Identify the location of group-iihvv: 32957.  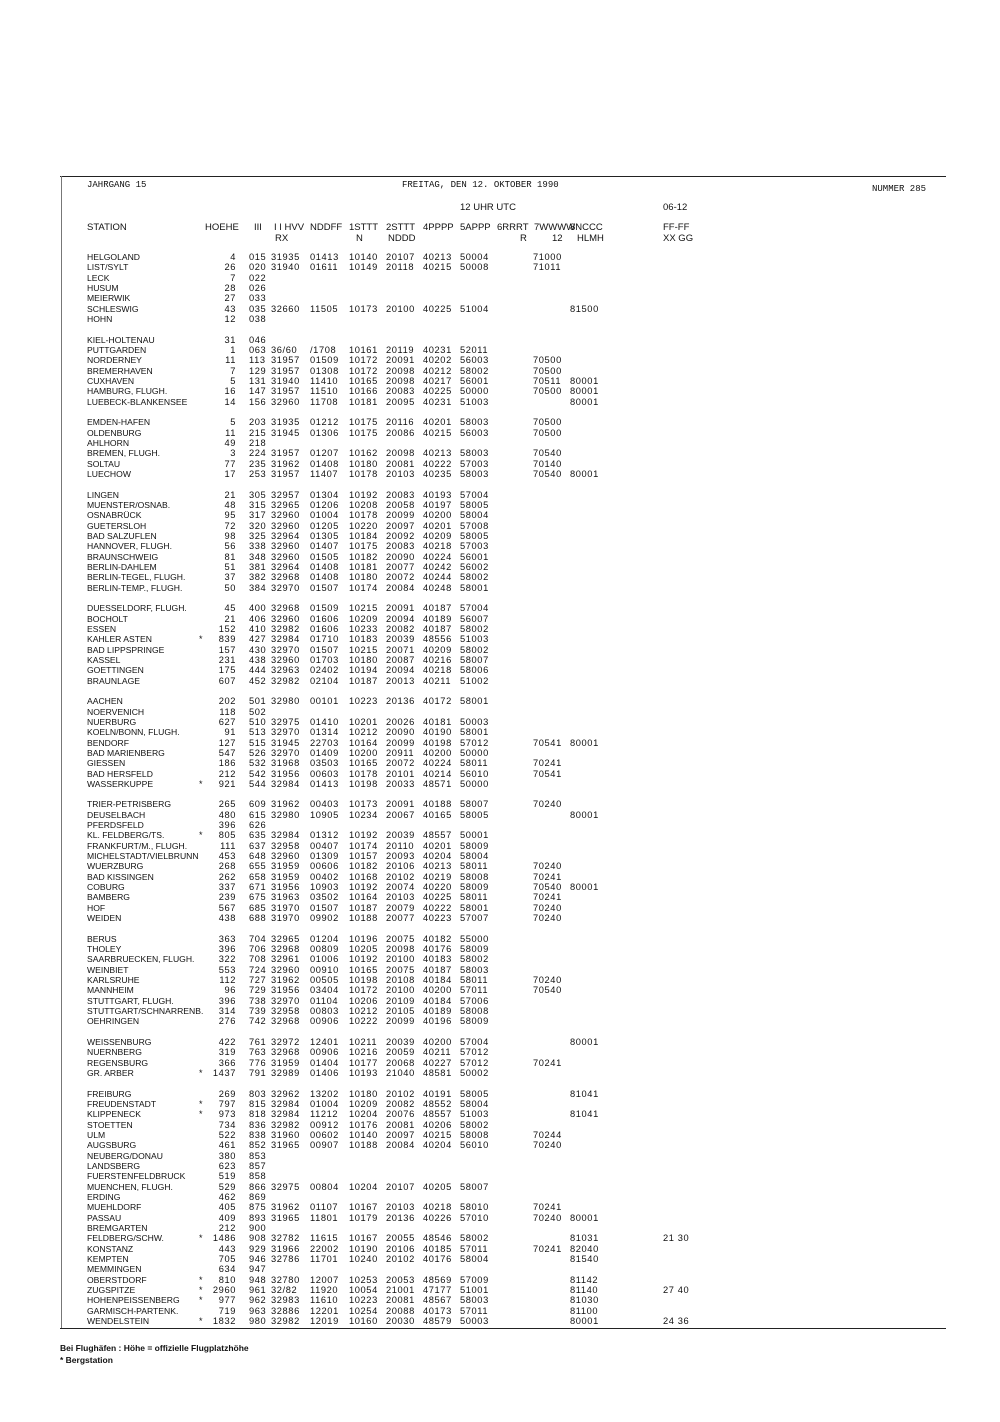
(285, 494).